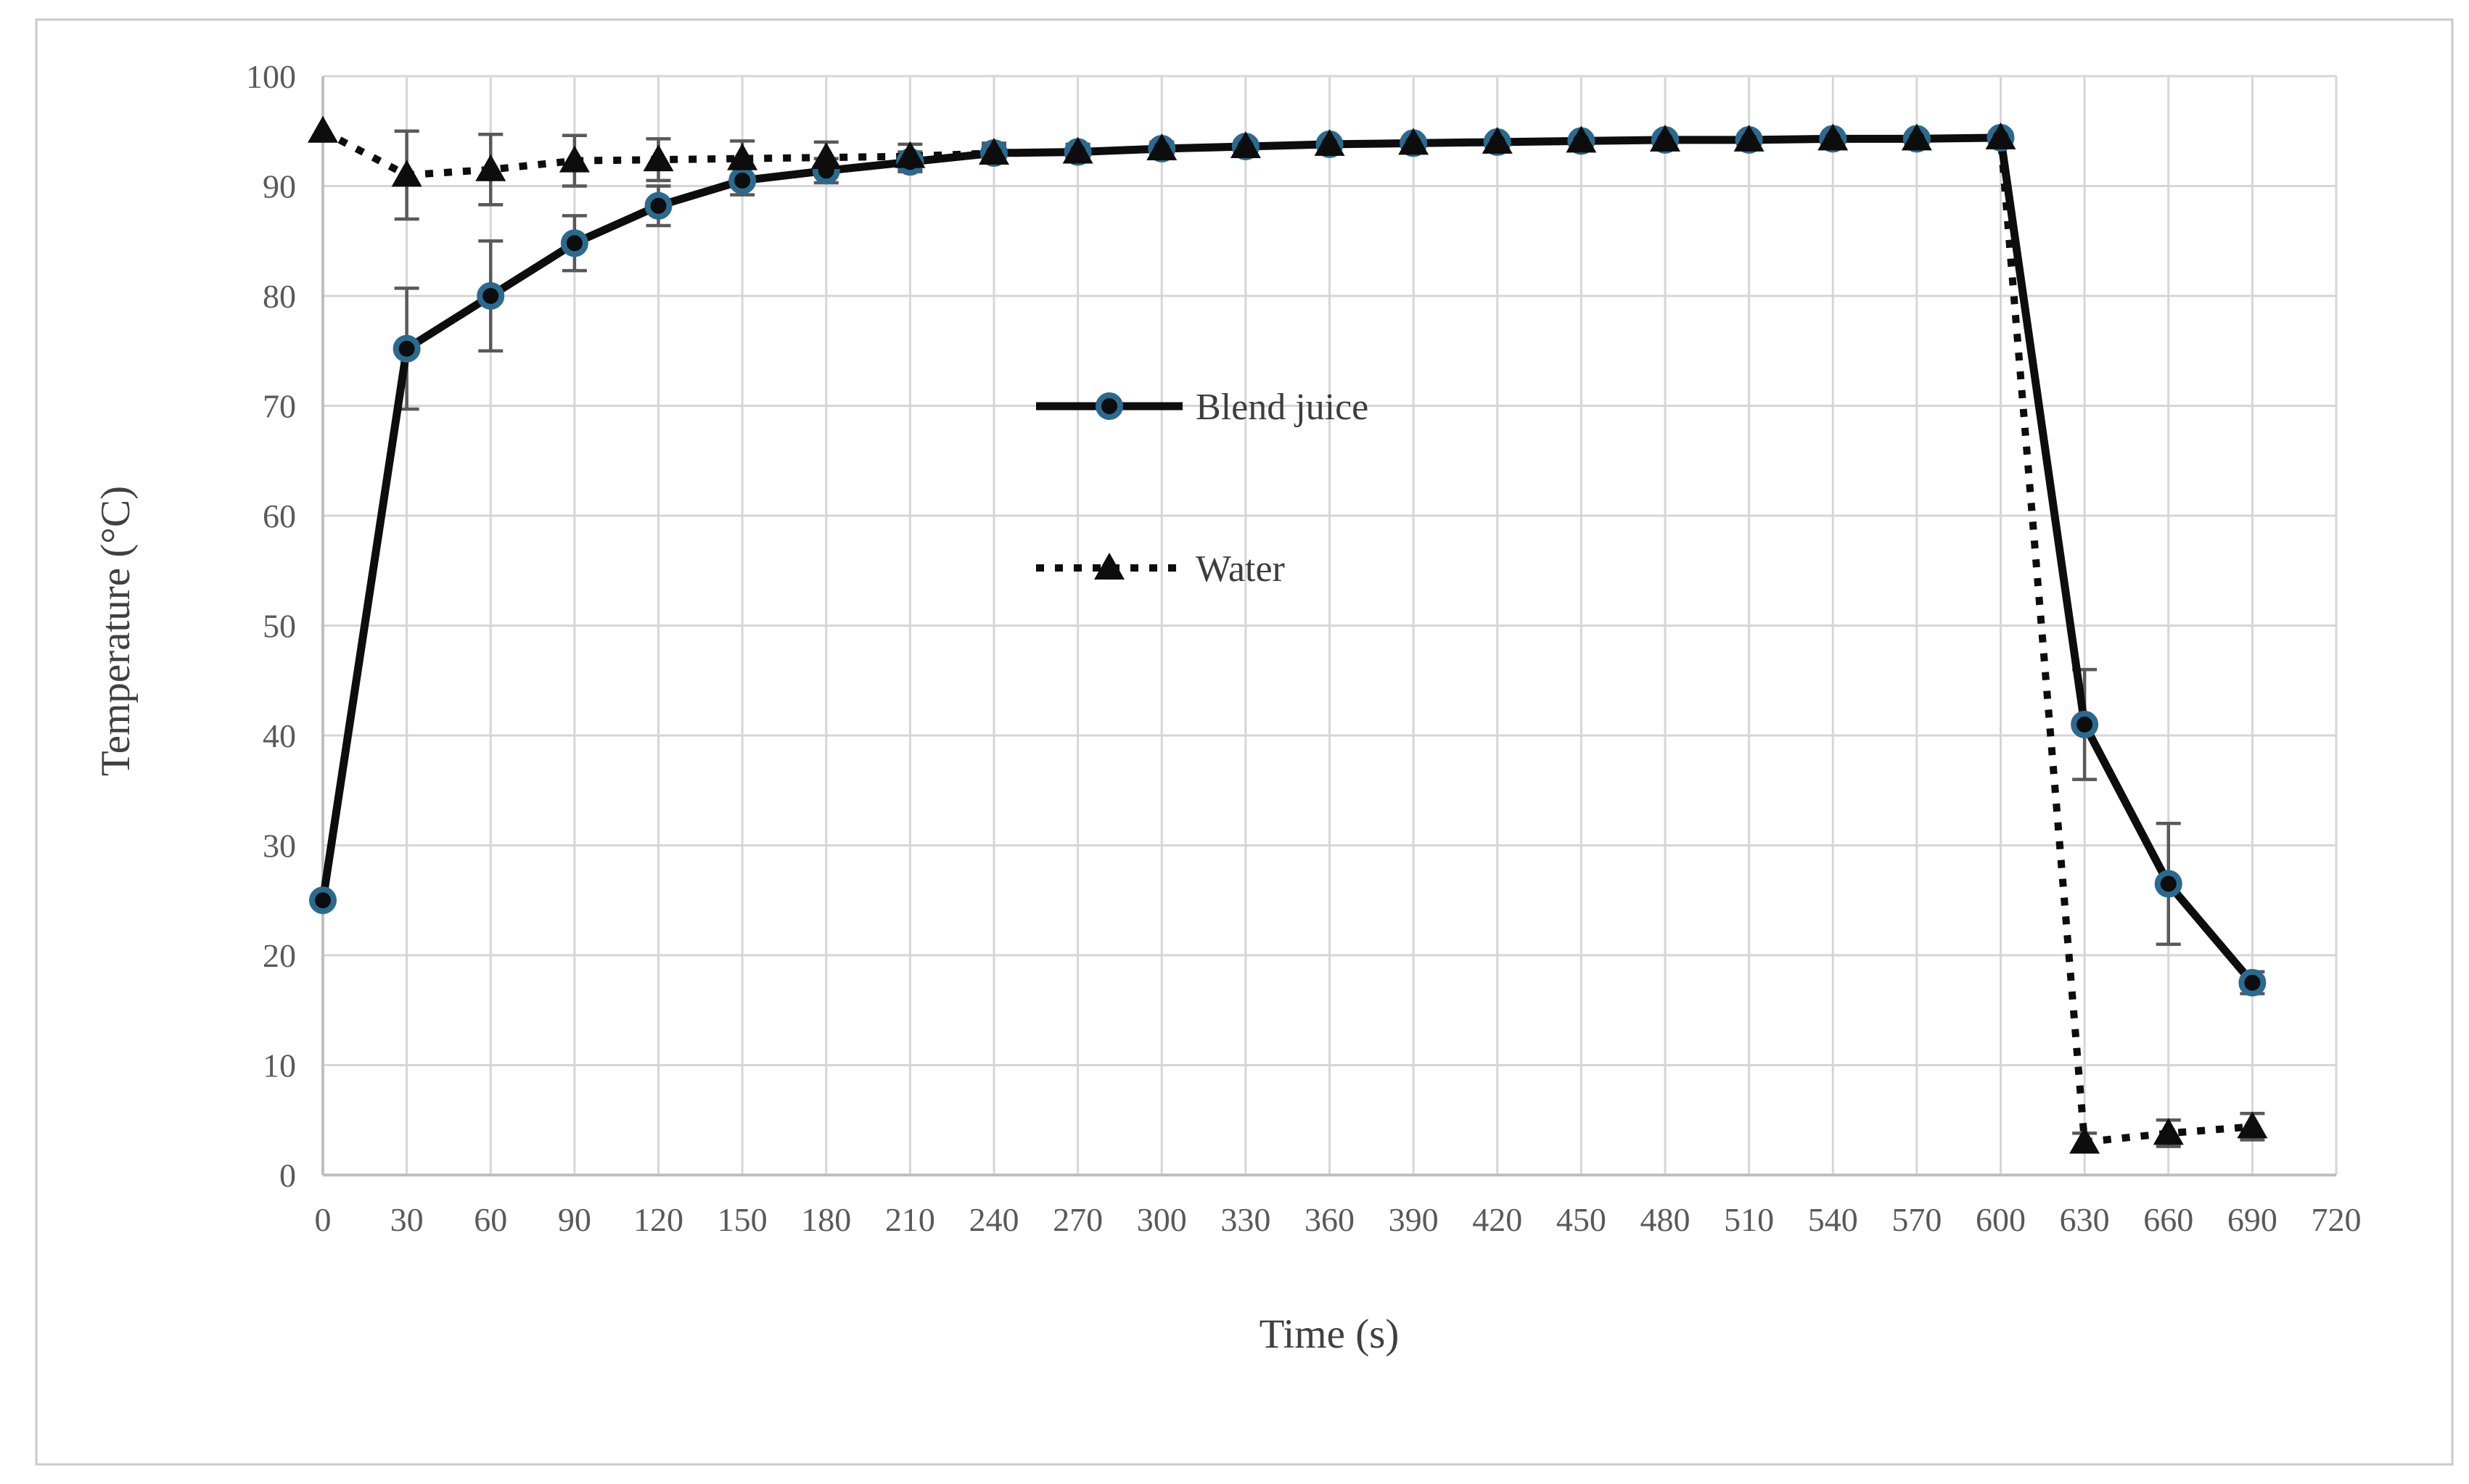 Image resolution: width=2469 pixels, height=1484 pixels. What do you see at coordinates (1241, 569) in the screenshot?
I see `legend-label-water: Water` at bounding box center [1241, 569].